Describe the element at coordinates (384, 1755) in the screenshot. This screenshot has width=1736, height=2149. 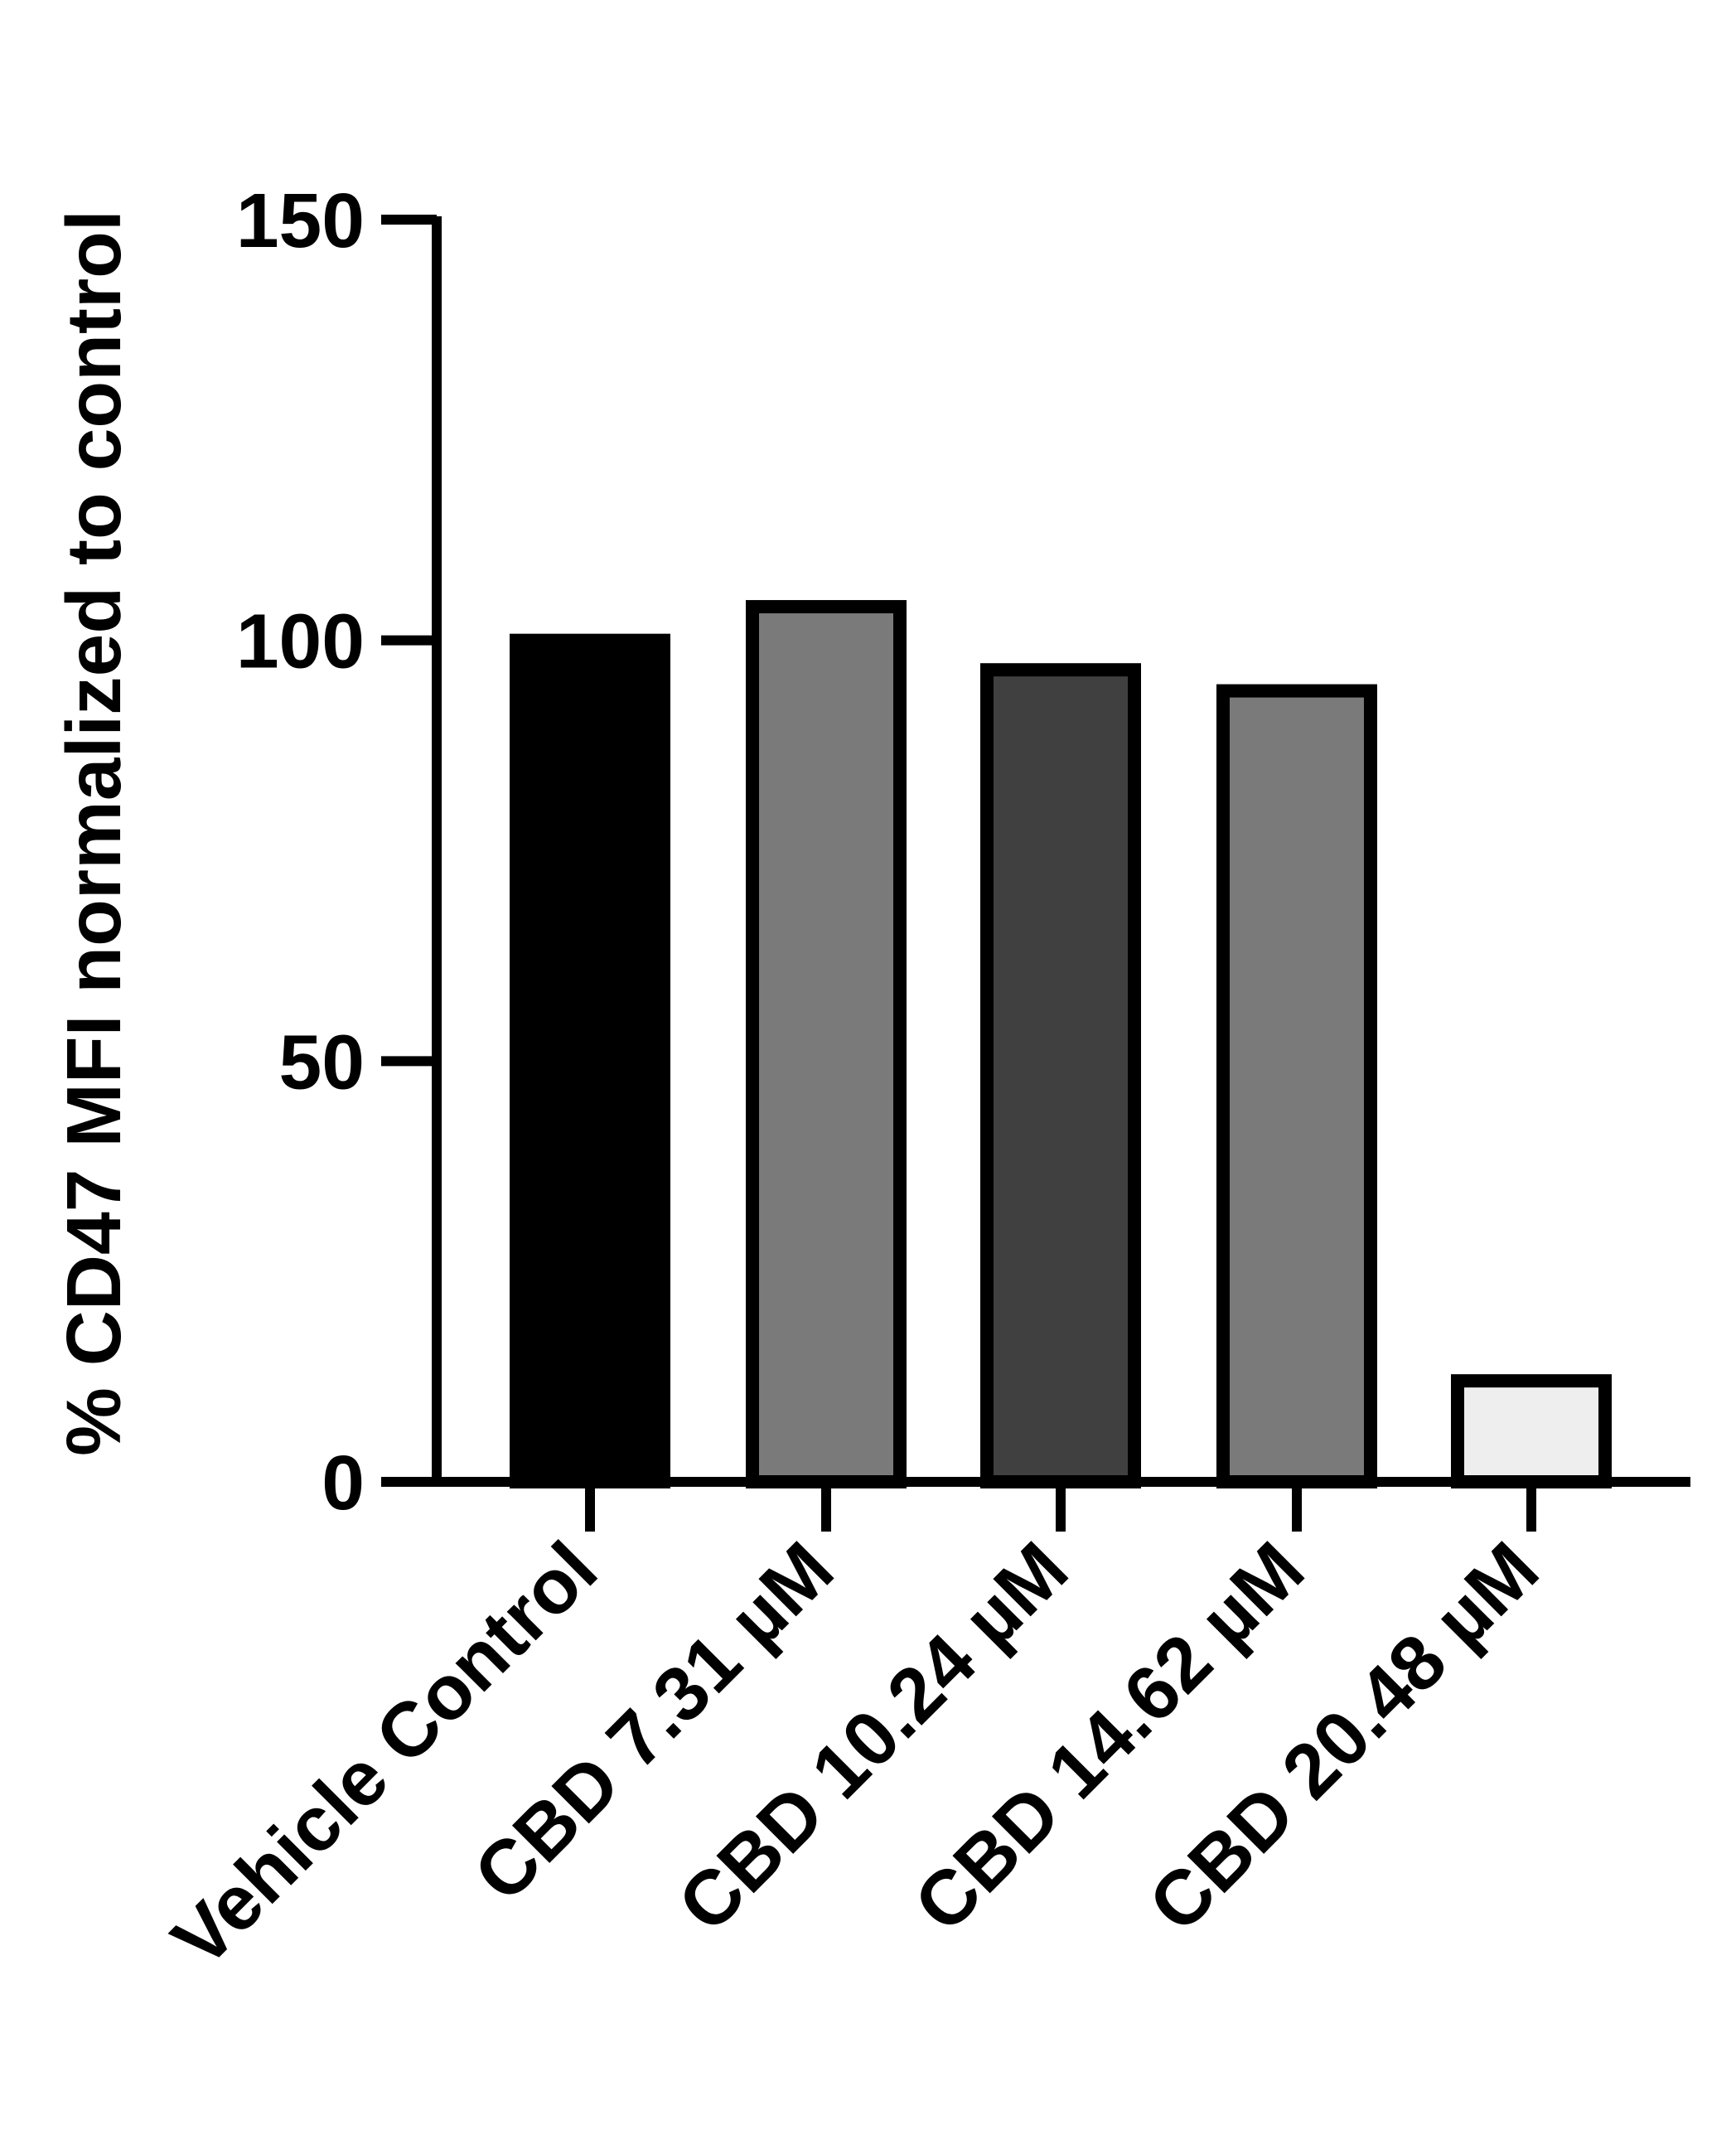
I see `x-tick-label: Vehicle Control` at that location.